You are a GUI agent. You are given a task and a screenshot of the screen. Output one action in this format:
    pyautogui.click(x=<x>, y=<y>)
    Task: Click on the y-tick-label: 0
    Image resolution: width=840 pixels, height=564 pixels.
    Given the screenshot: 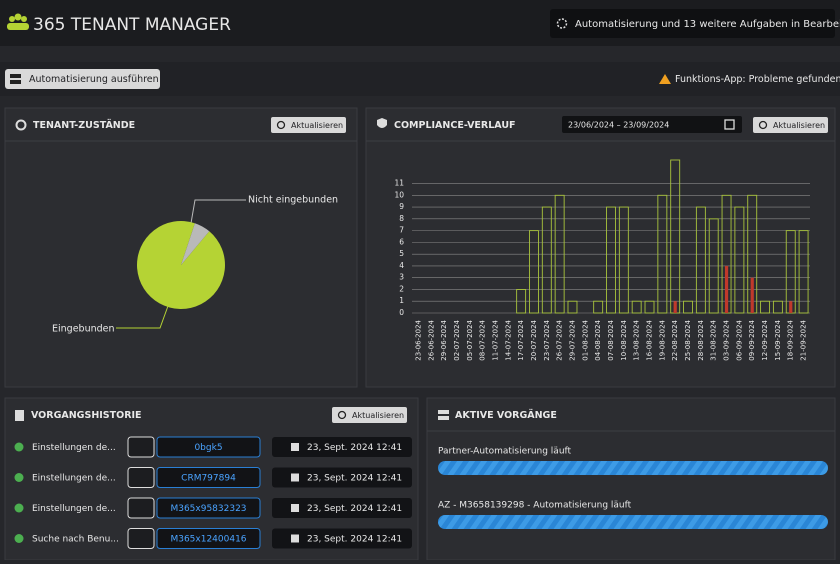 What is the action you would take?
    pyautogui.click(x=401, y=312)
    